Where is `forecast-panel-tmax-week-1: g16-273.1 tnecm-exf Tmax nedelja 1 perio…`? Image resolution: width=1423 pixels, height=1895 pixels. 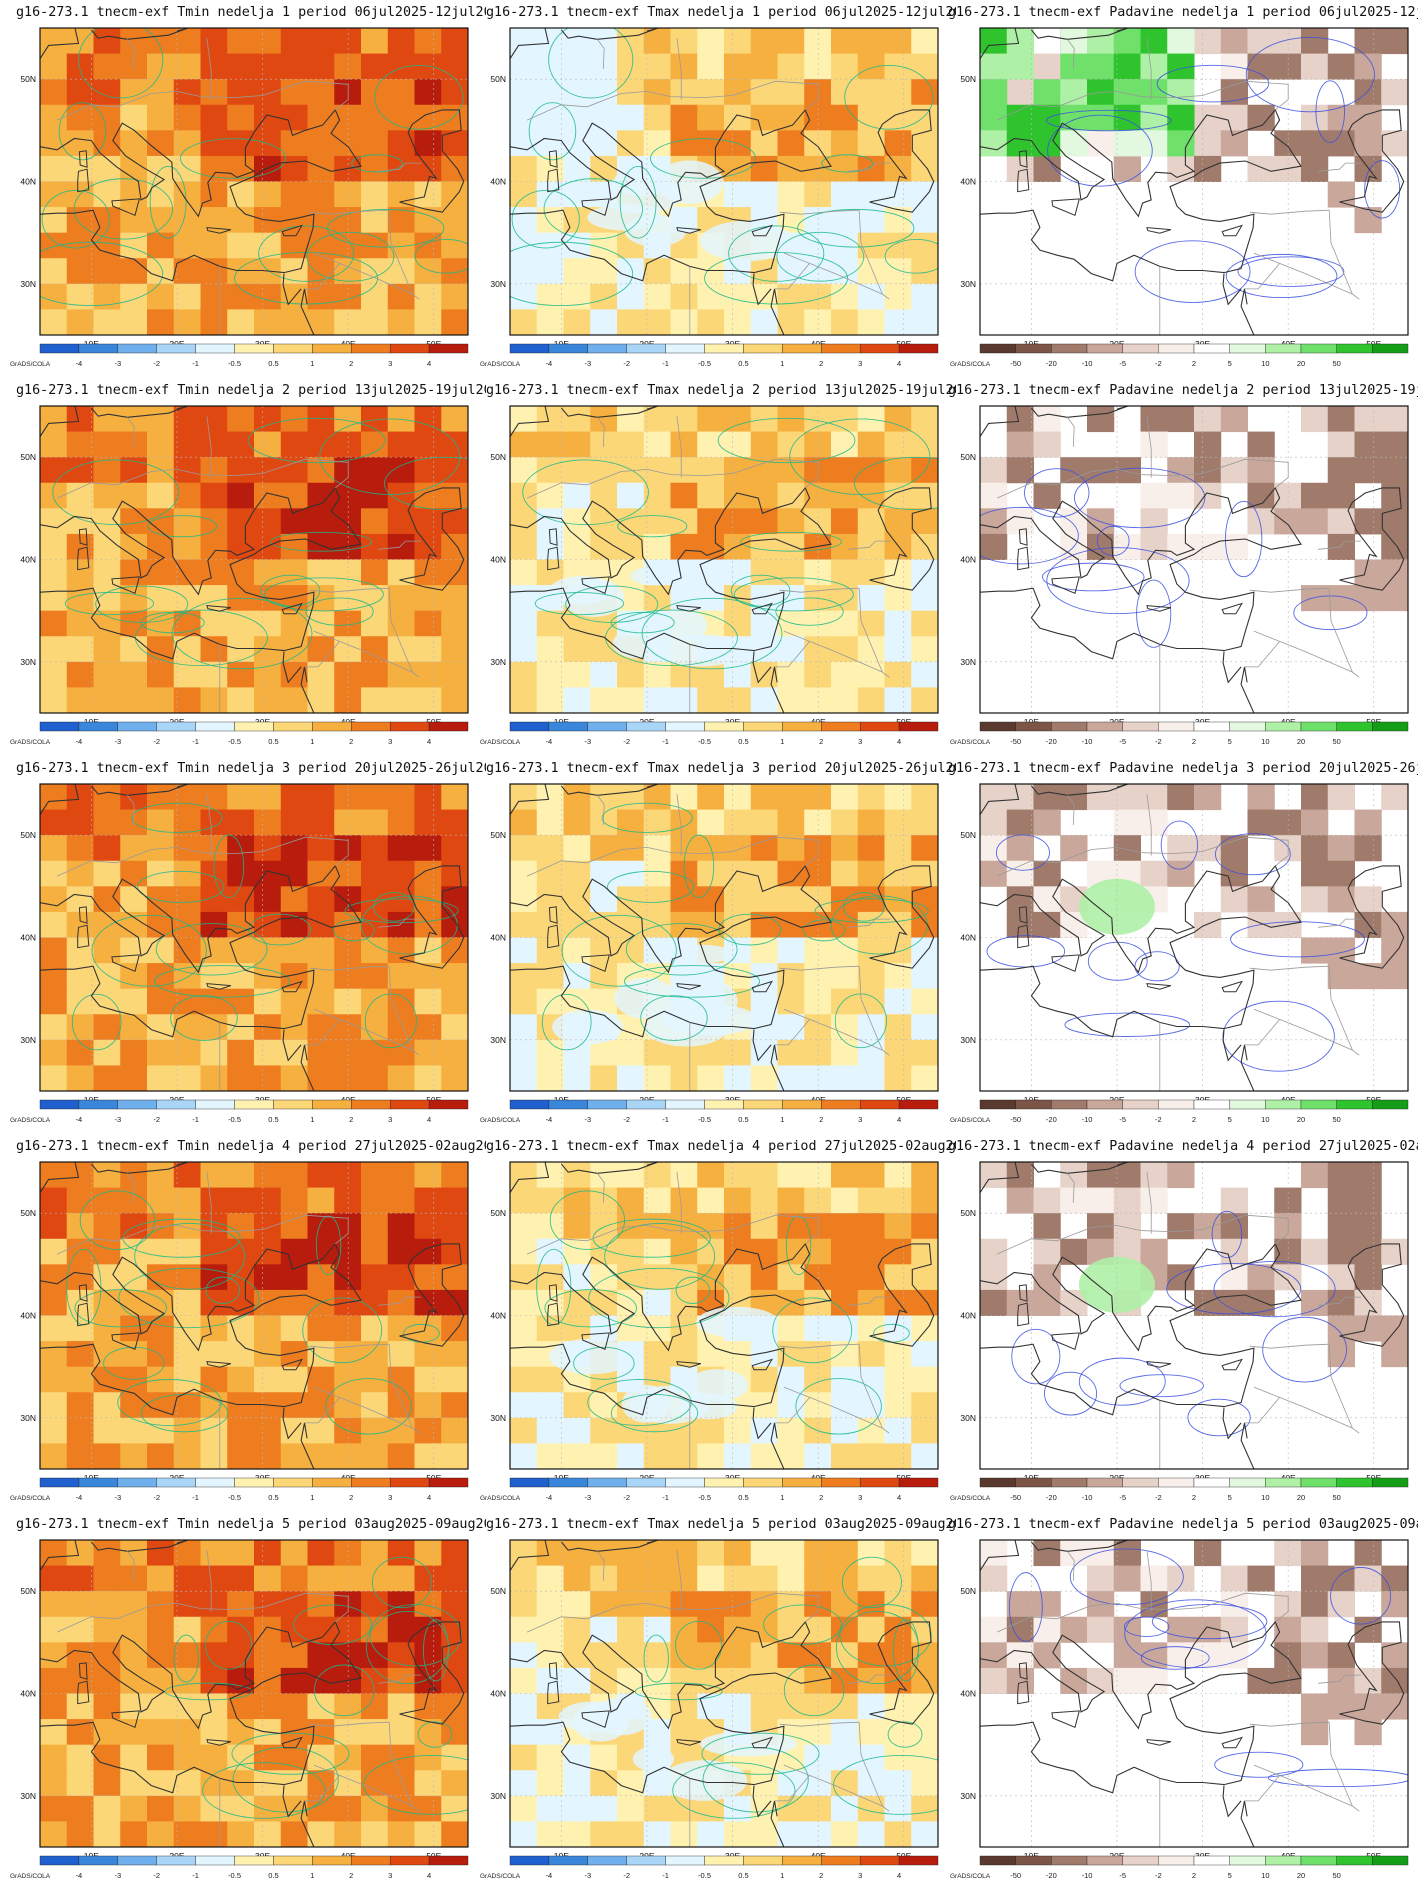 forecast-panel-tmax-week-1: g16-273.1 tnecm-exf Tmax nedelja 1 perio… is located at coordinates (717, 189).